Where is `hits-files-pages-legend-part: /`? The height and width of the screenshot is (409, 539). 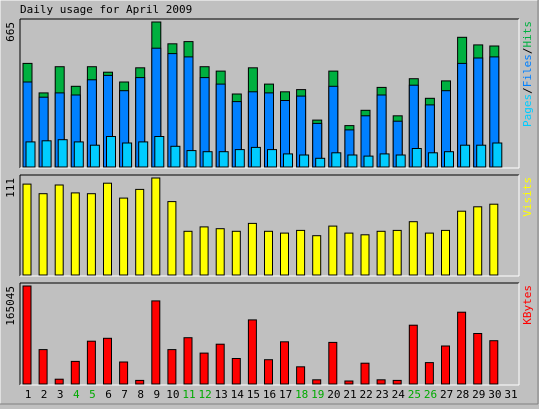 hits-files-pages-legend-part: / is located at coordinates (527, 51).